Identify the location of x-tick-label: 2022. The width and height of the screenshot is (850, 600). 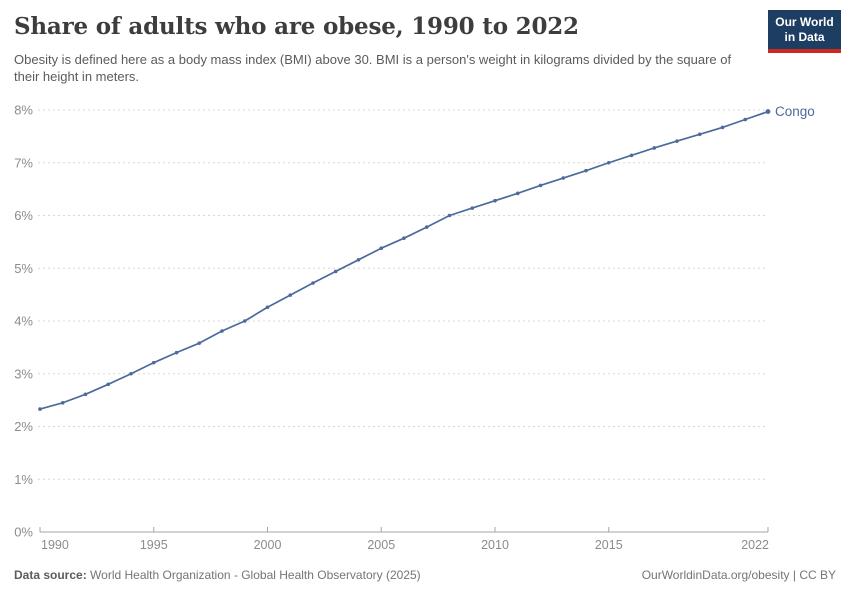
(755, 545).